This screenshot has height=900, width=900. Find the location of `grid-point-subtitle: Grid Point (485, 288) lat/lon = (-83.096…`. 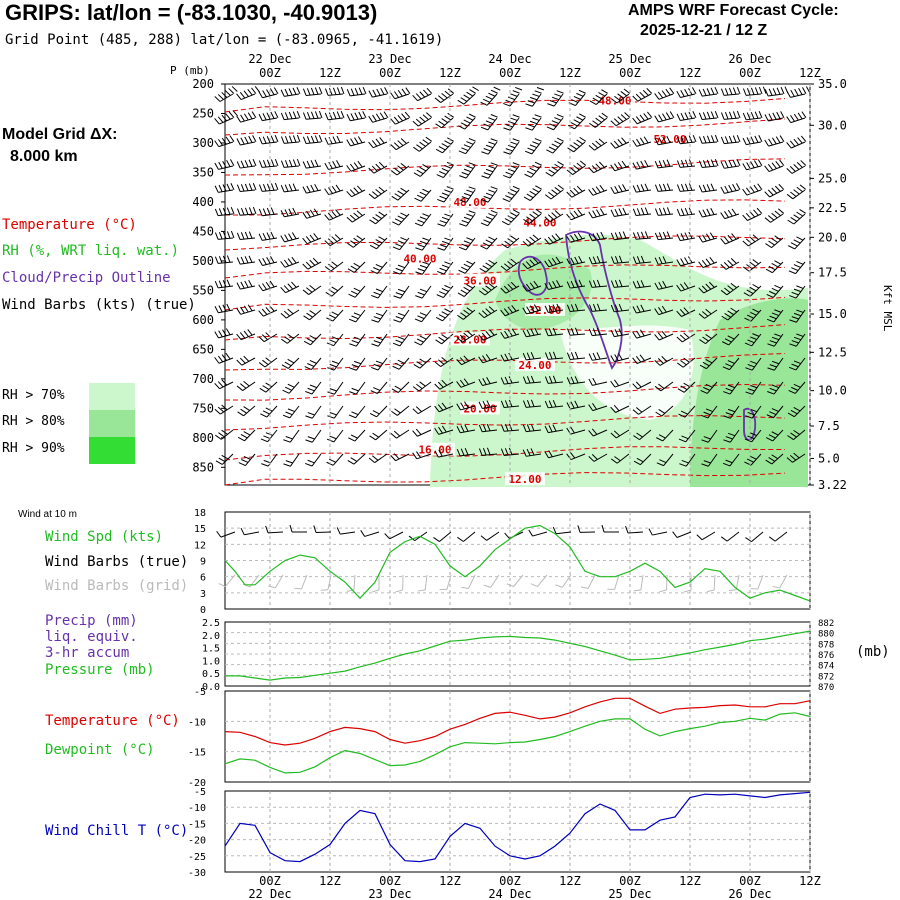

grid-point-subtitle: Grid Point (485, 288) lat/lon = (-83.096… is located at coordinates (224, 40).